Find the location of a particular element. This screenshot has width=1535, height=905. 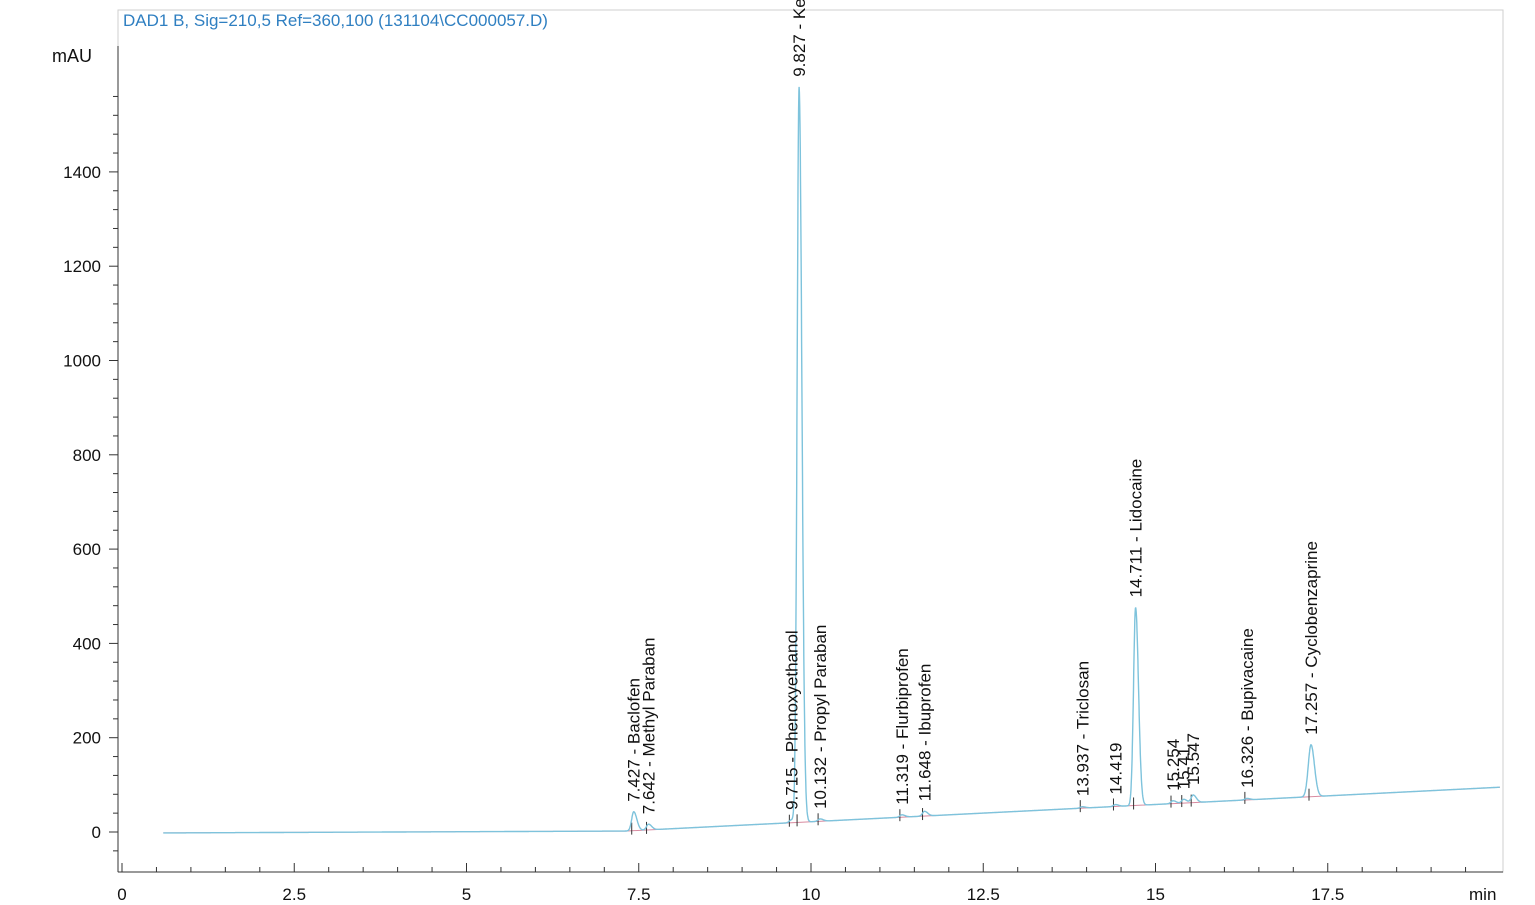

integration-baselines is located at coordinates (832, 810).